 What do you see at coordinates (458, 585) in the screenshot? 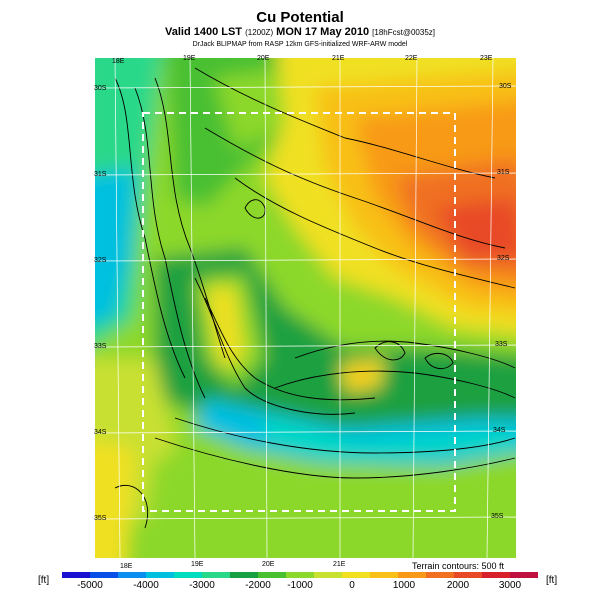
I see `colorbar-tick: 2000` at bounding box center [458, 585].